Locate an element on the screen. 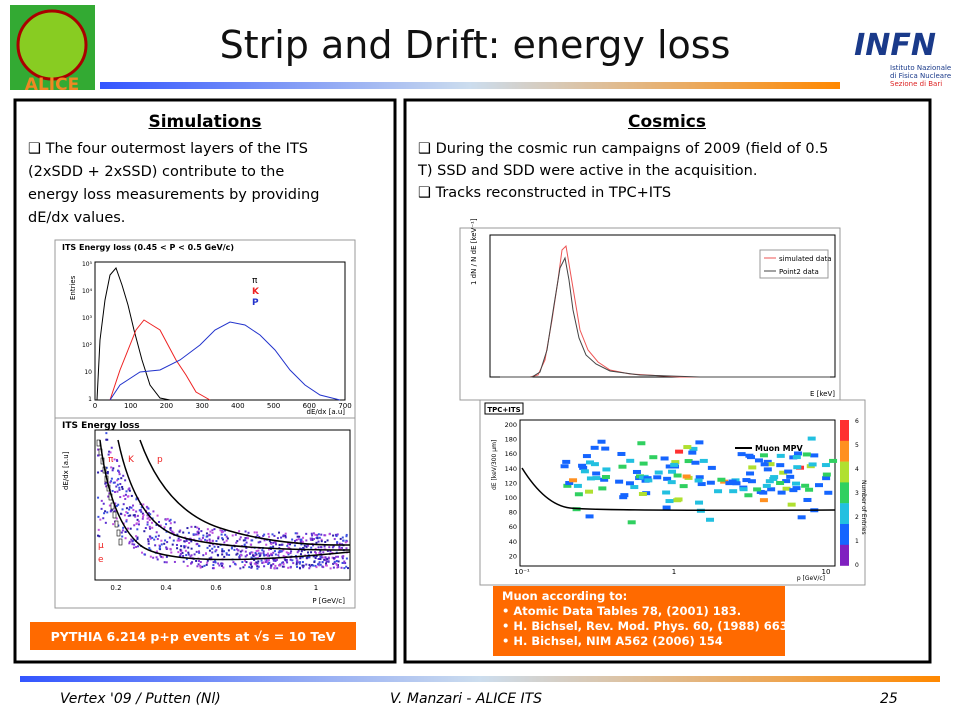 This screenshot has width=960, height=720. plot-axes is located at coordinates (662, 306).